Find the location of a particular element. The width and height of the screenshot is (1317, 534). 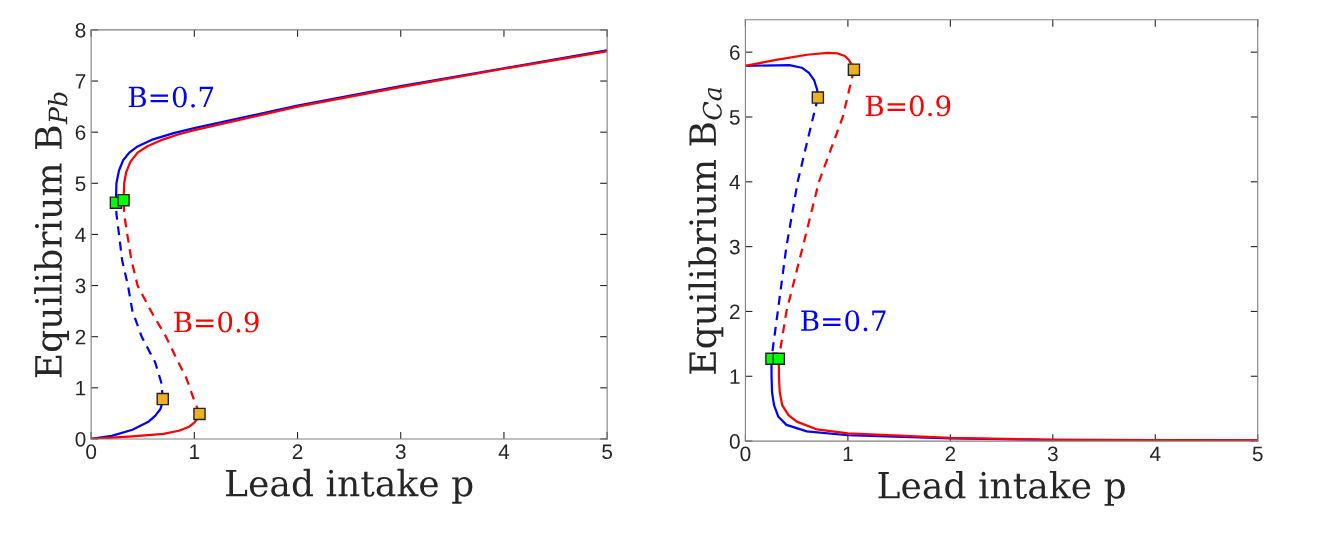

y-tick-label: 7 is located at coordinates (80, 81).